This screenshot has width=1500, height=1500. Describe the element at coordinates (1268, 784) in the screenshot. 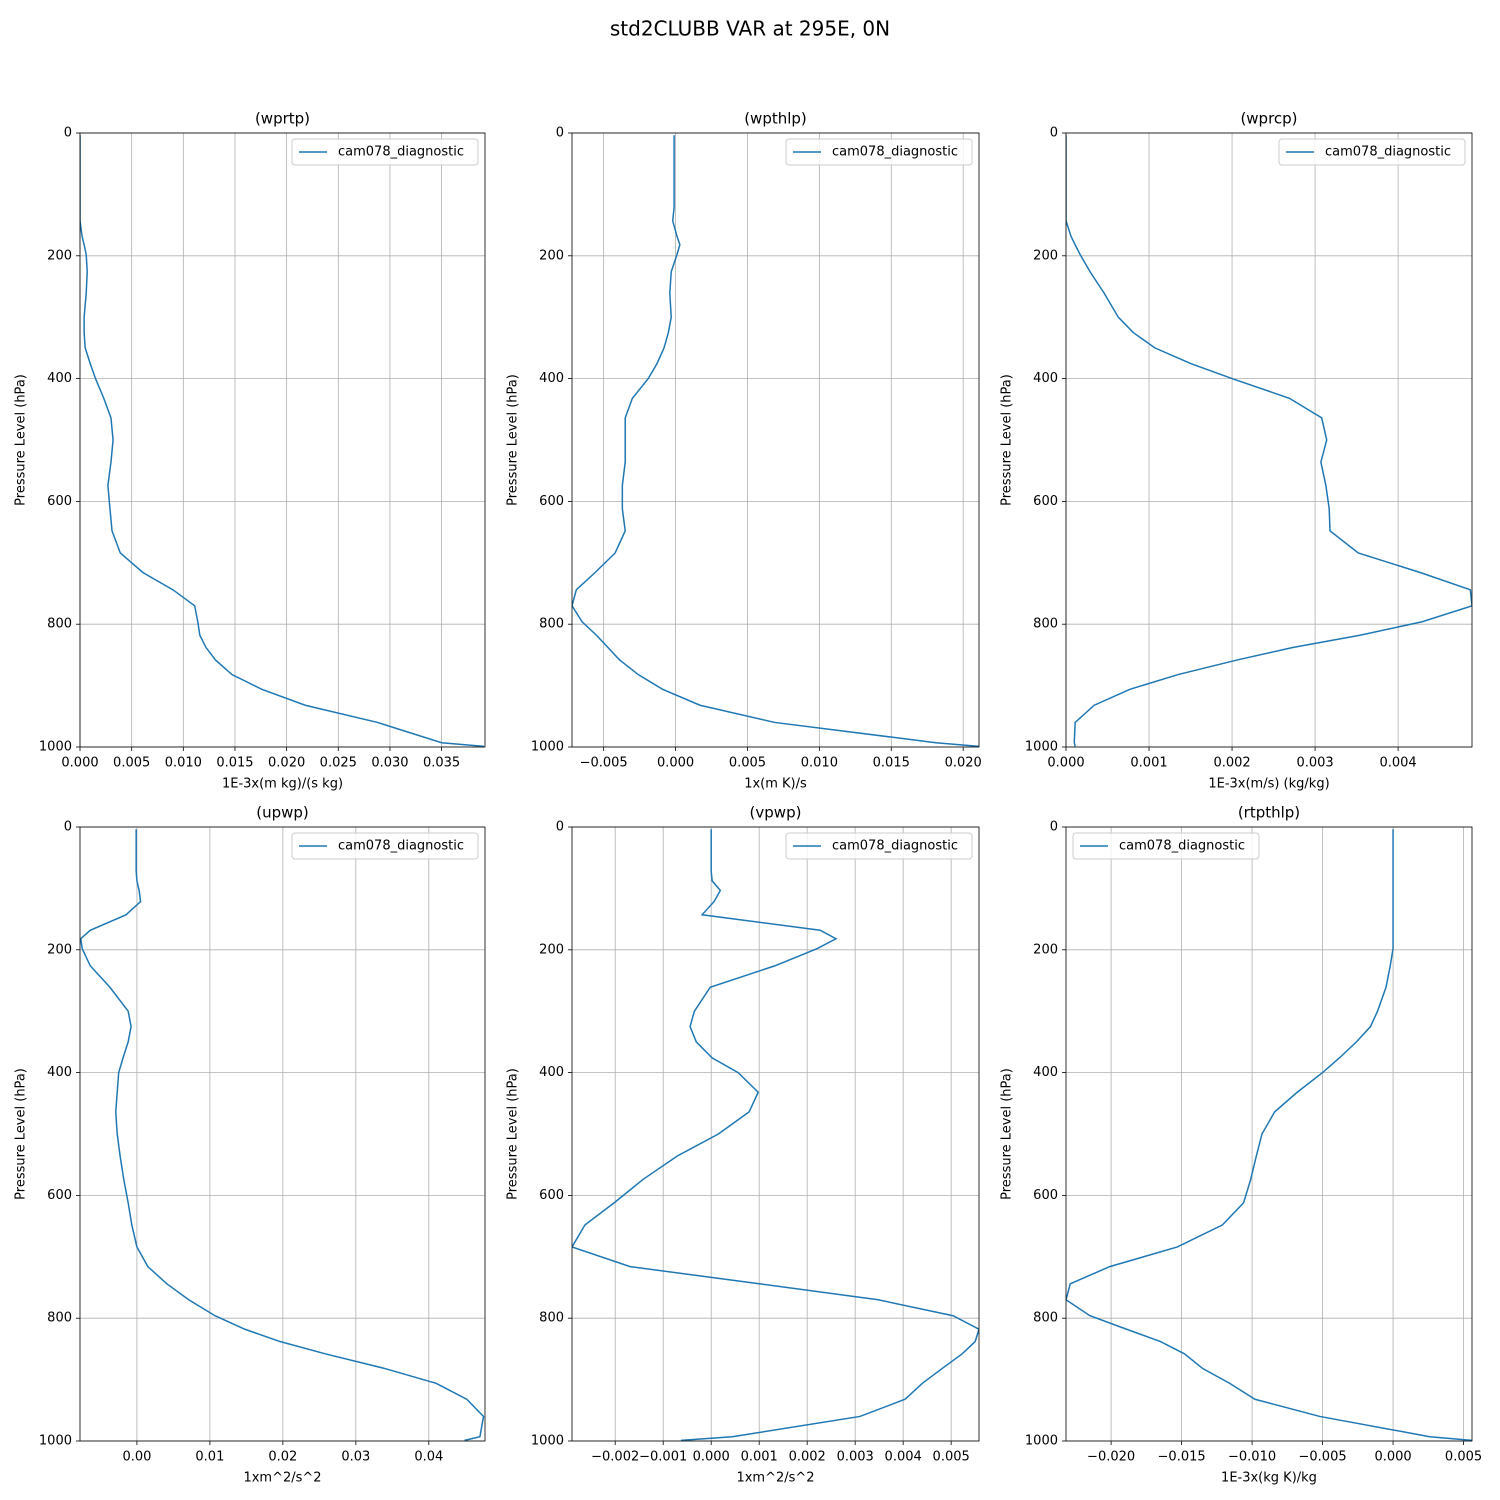

I see `x-axis-label: 1E-3x(m/s) (kg/kg)` at that location.